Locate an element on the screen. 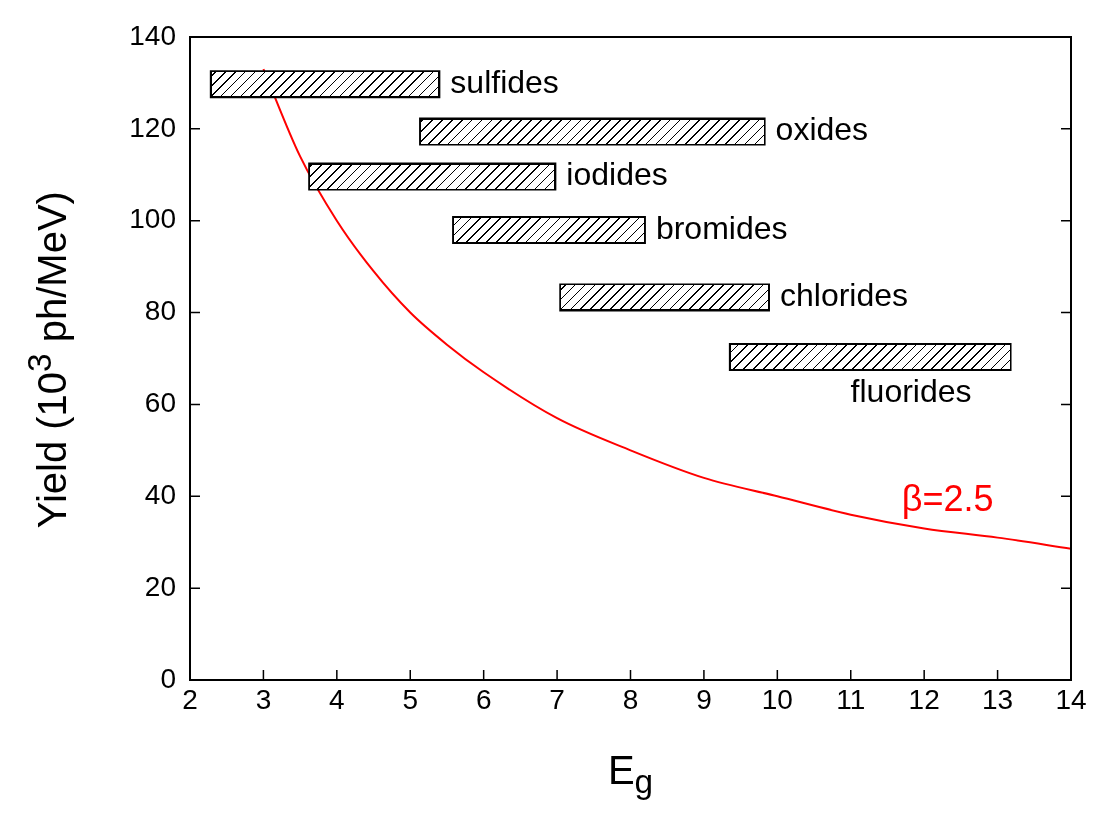  series-label: β=2.5 is located at coordinates (947, 499).